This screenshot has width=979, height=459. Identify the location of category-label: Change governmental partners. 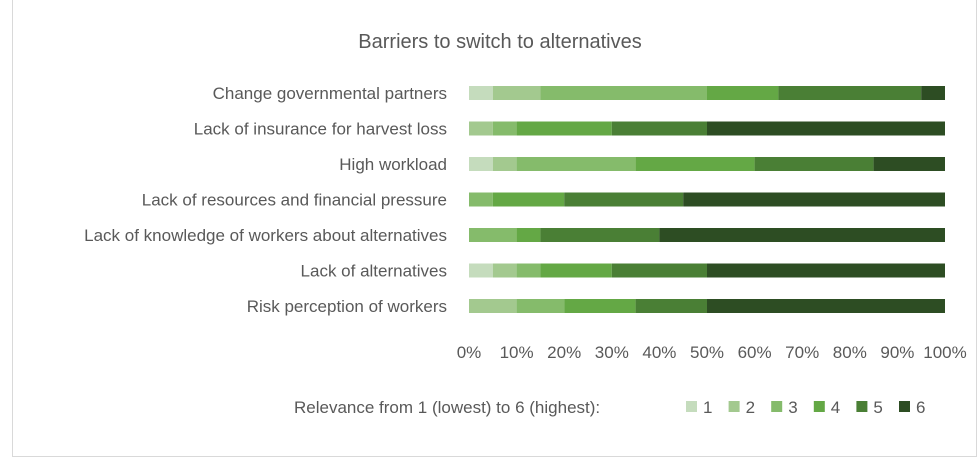
(330, 93).